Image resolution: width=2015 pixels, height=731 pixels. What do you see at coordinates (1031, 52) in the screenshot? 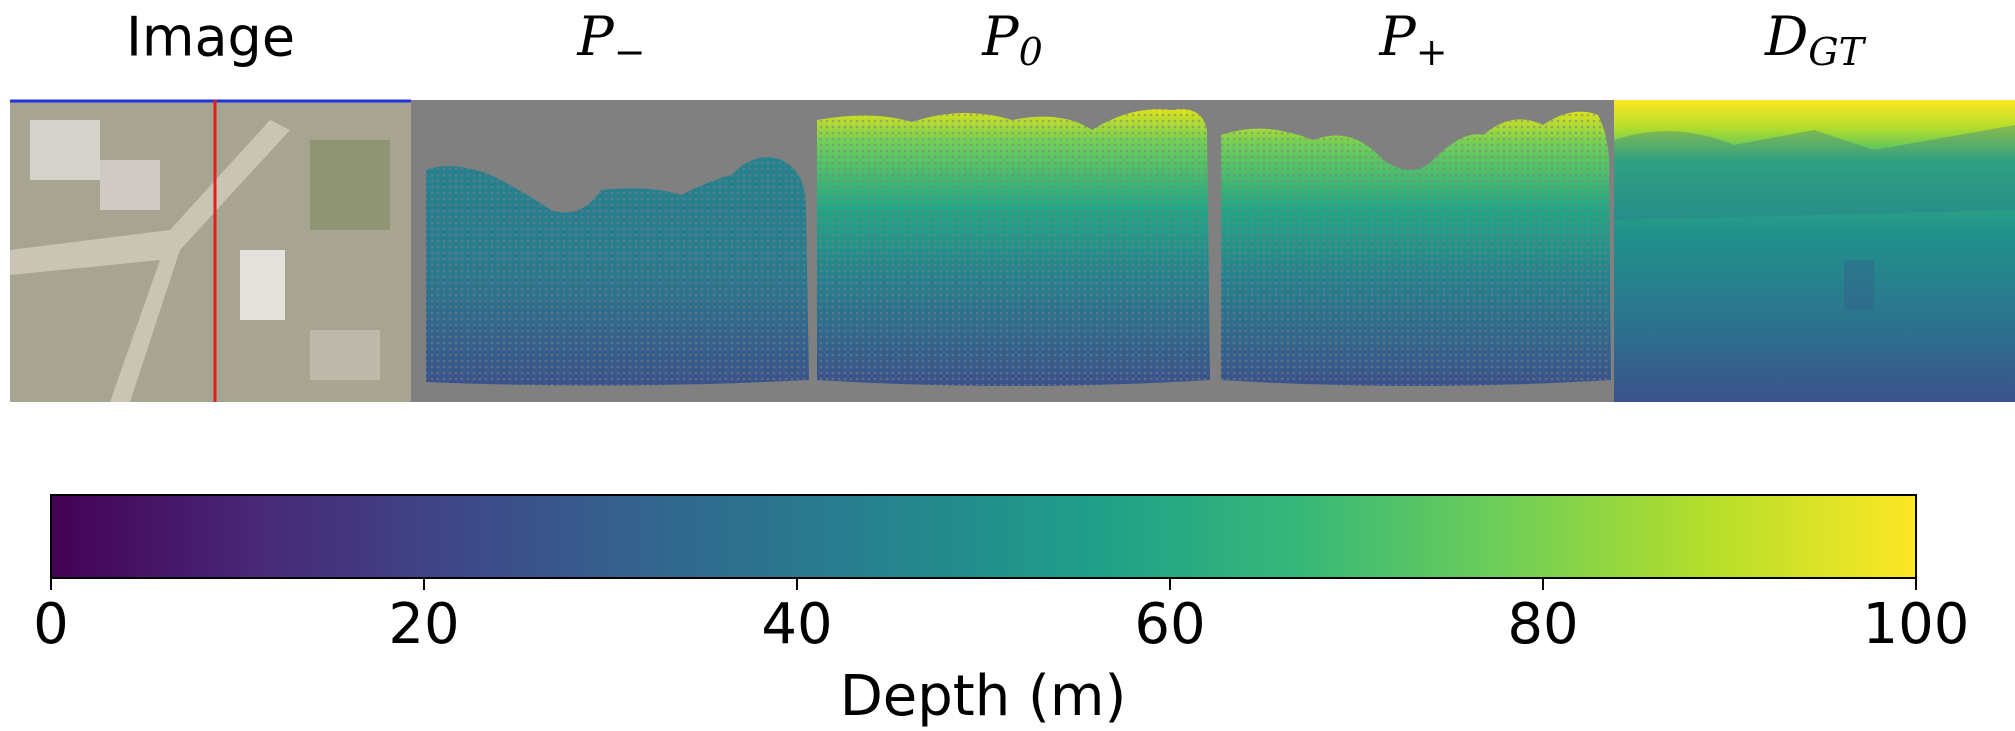
I see `panel-title-sub: 0` at bounding box center [1031, 52].